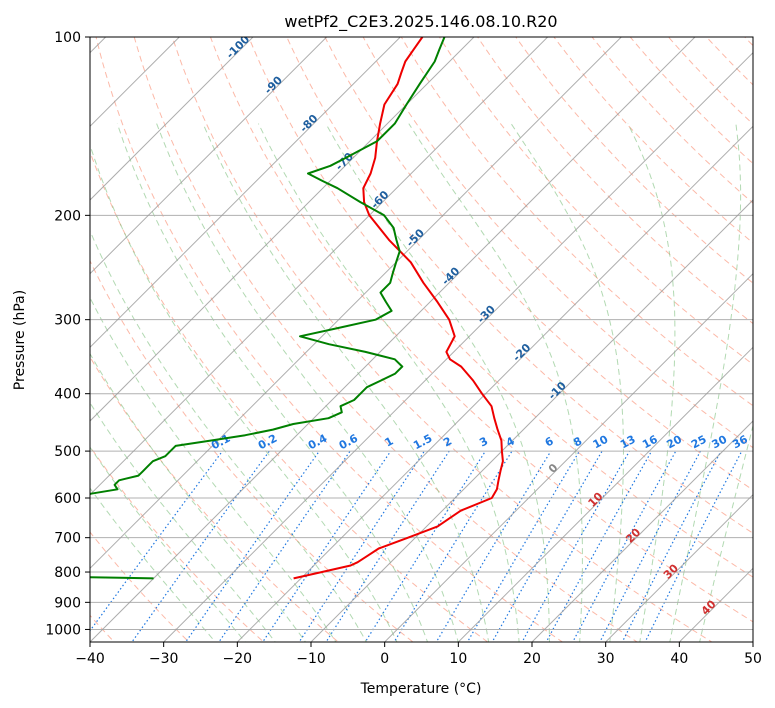  Describe the element at coordinates (67, 395) in the screenshot. I see `y-tick-label: 400` at that location.